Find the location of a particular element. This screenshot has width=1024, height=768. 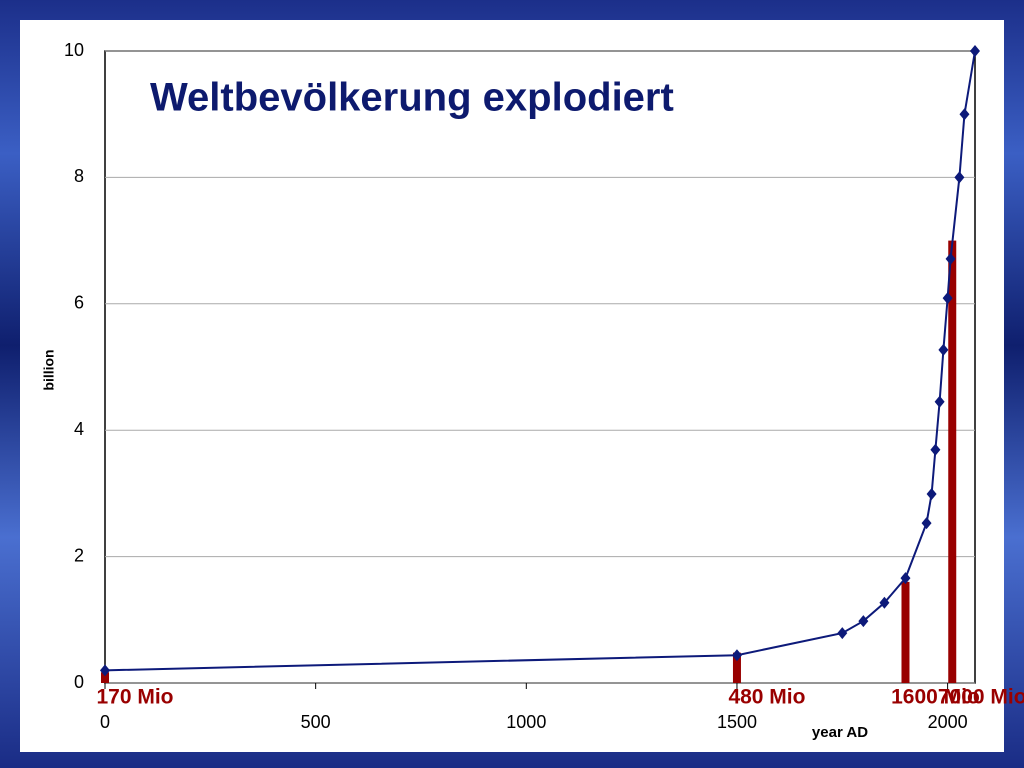

x-tick-label: 500 is located at coordinates (316, 722).